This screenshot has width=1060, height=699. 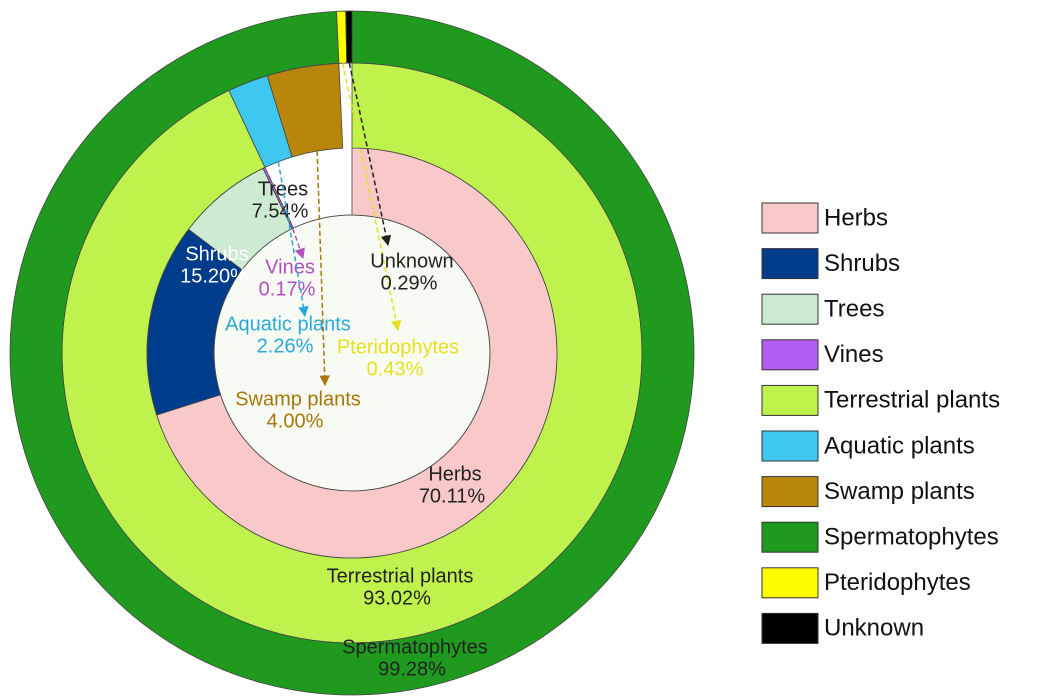 What do you see at coordinates (912, 400) in the screenshot?
I see `legend-label: Terrestrial plants` at bounding box center [912, 400].